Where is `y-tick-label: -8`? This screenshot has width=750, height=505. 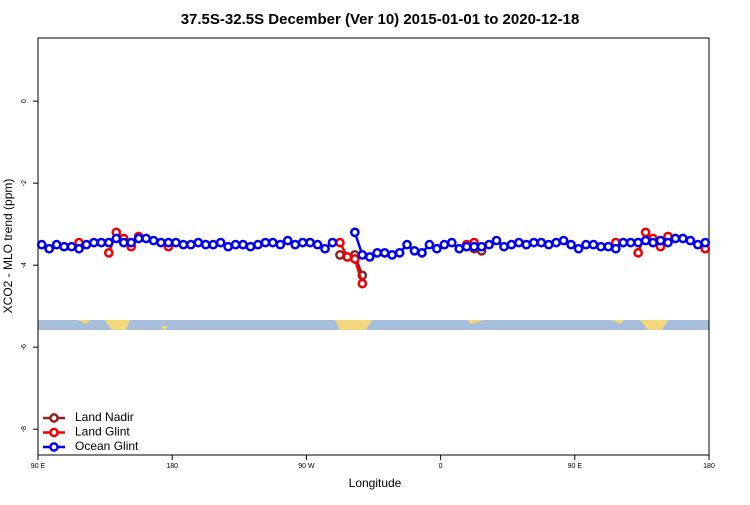 y-tick-label: -8 is located at coordinates (24, 429).